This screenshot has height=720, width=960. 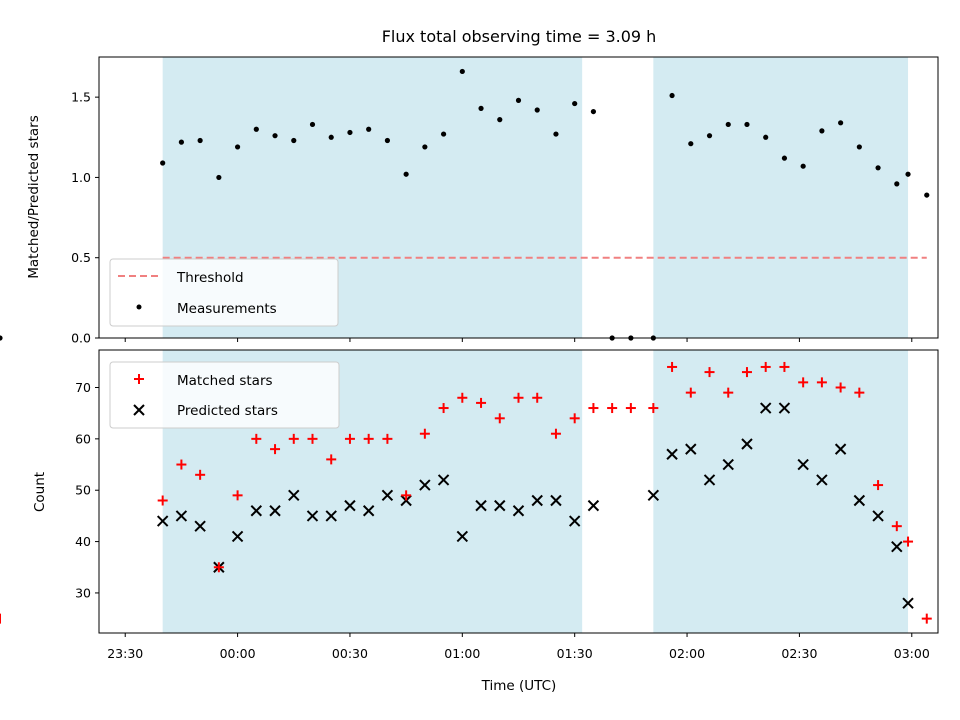 I want to click on x-tick-label: 02:00, so click(x=687, y=653).